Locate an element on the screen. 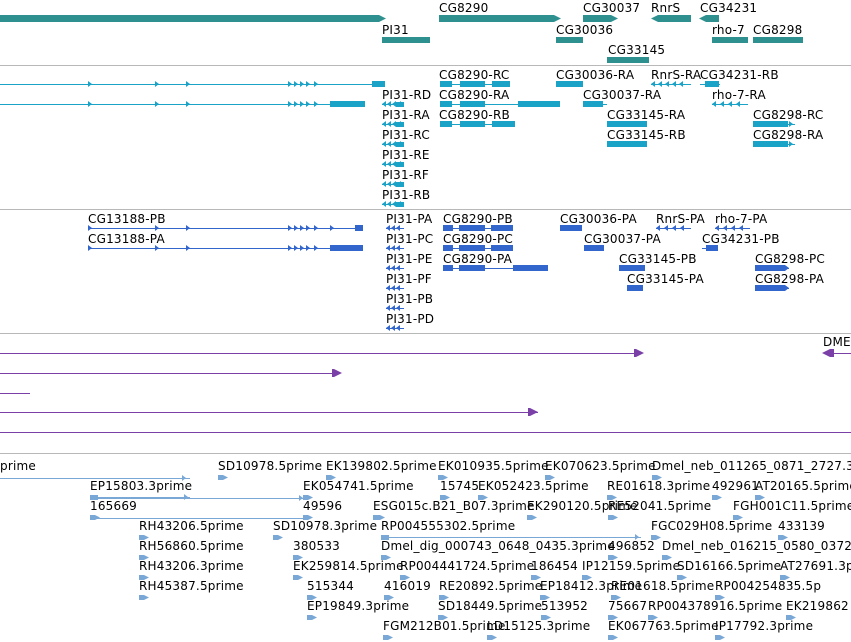  feature-label: RH56860.5prime is located at coordinates (191, 546).